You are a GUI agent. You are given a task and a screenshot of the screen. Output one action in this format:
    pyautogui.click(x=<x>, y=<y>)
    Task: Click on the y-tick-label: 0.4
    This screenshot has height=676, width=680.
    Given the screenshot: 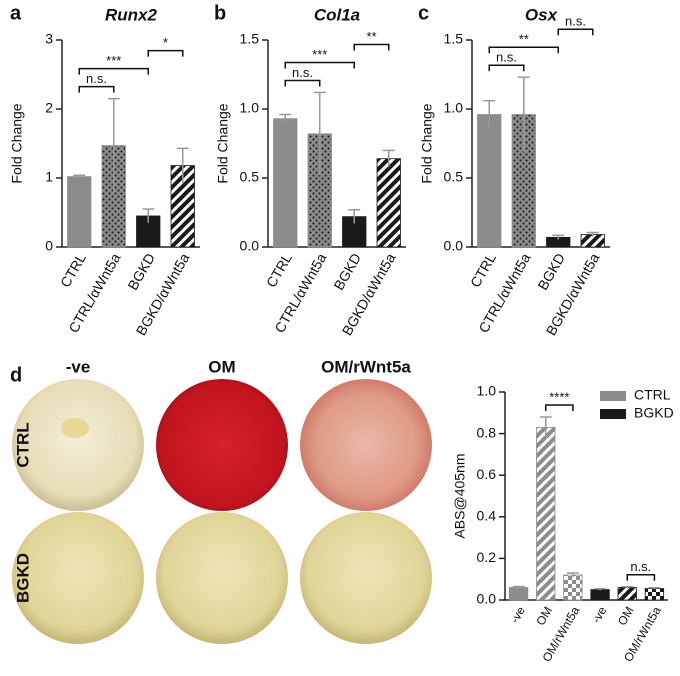 What is the action you would take?
    pyautogui.click(x=487, y=516)
    